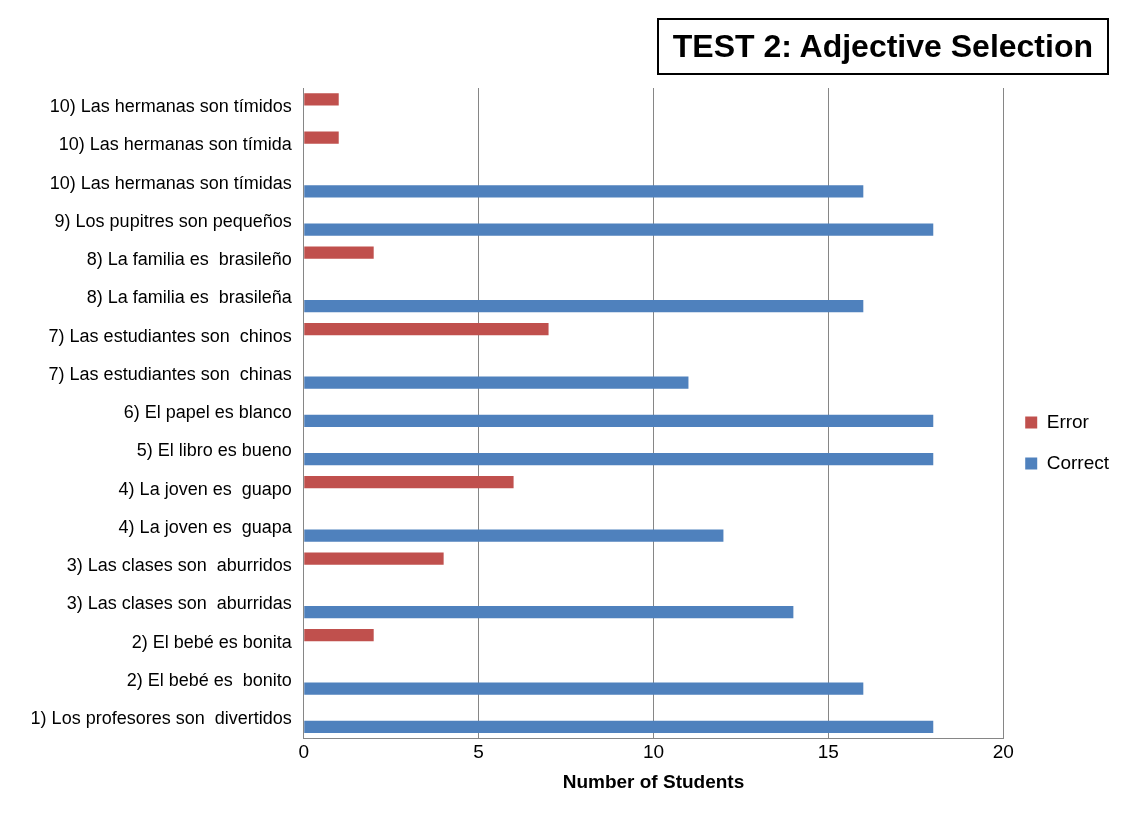 This screenshot has height=815, width=1147. I want to click on y-tick-label: 2) El bebé es bonito, so click(209, 679).